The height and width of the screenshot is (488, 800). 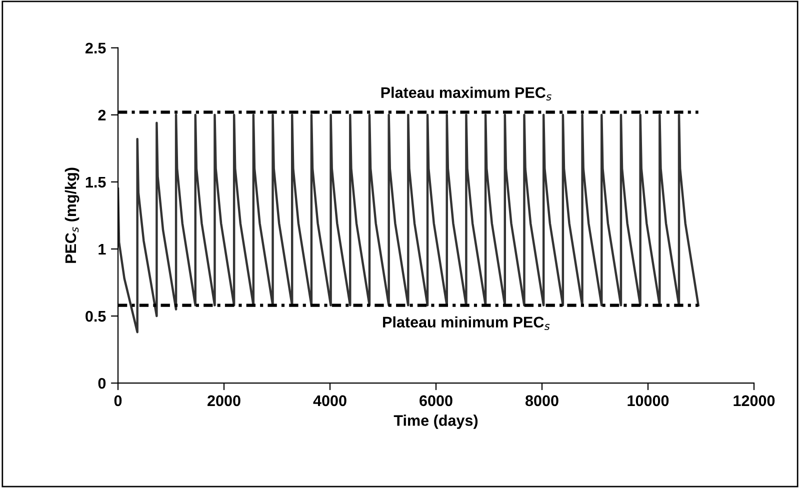 What do you see at coordinates (466, 93) in the screenshot?
I see `ref-line-label: Plateau maximum PEC$_{s}$` at bounding box center [466, 93].